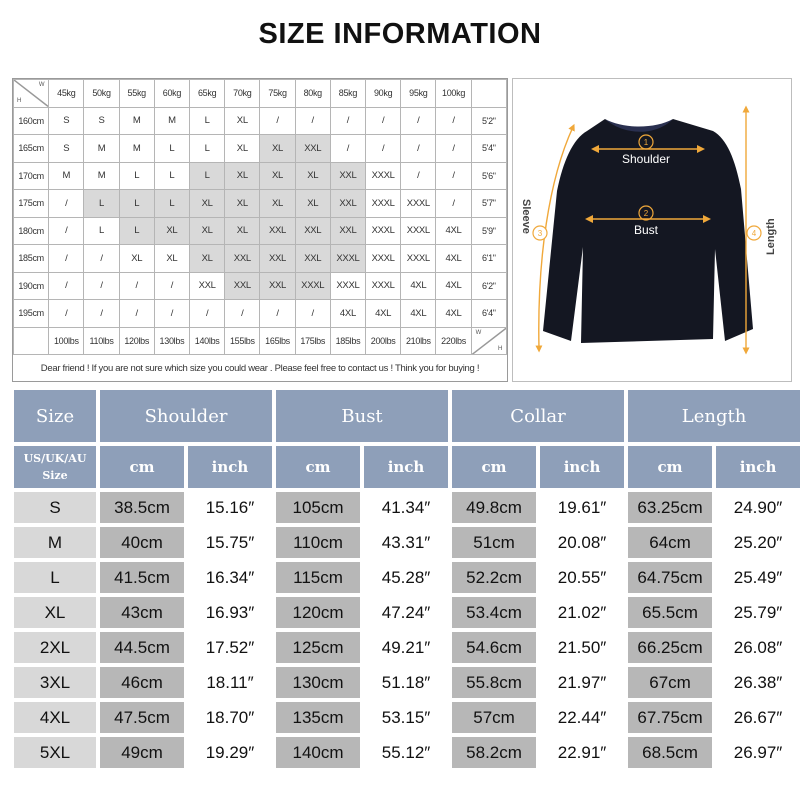  What do you see at coordinates (489, 120) in the screenshot?
I see `height-ft-label: 5'2"` at bounding box center [489, 120].